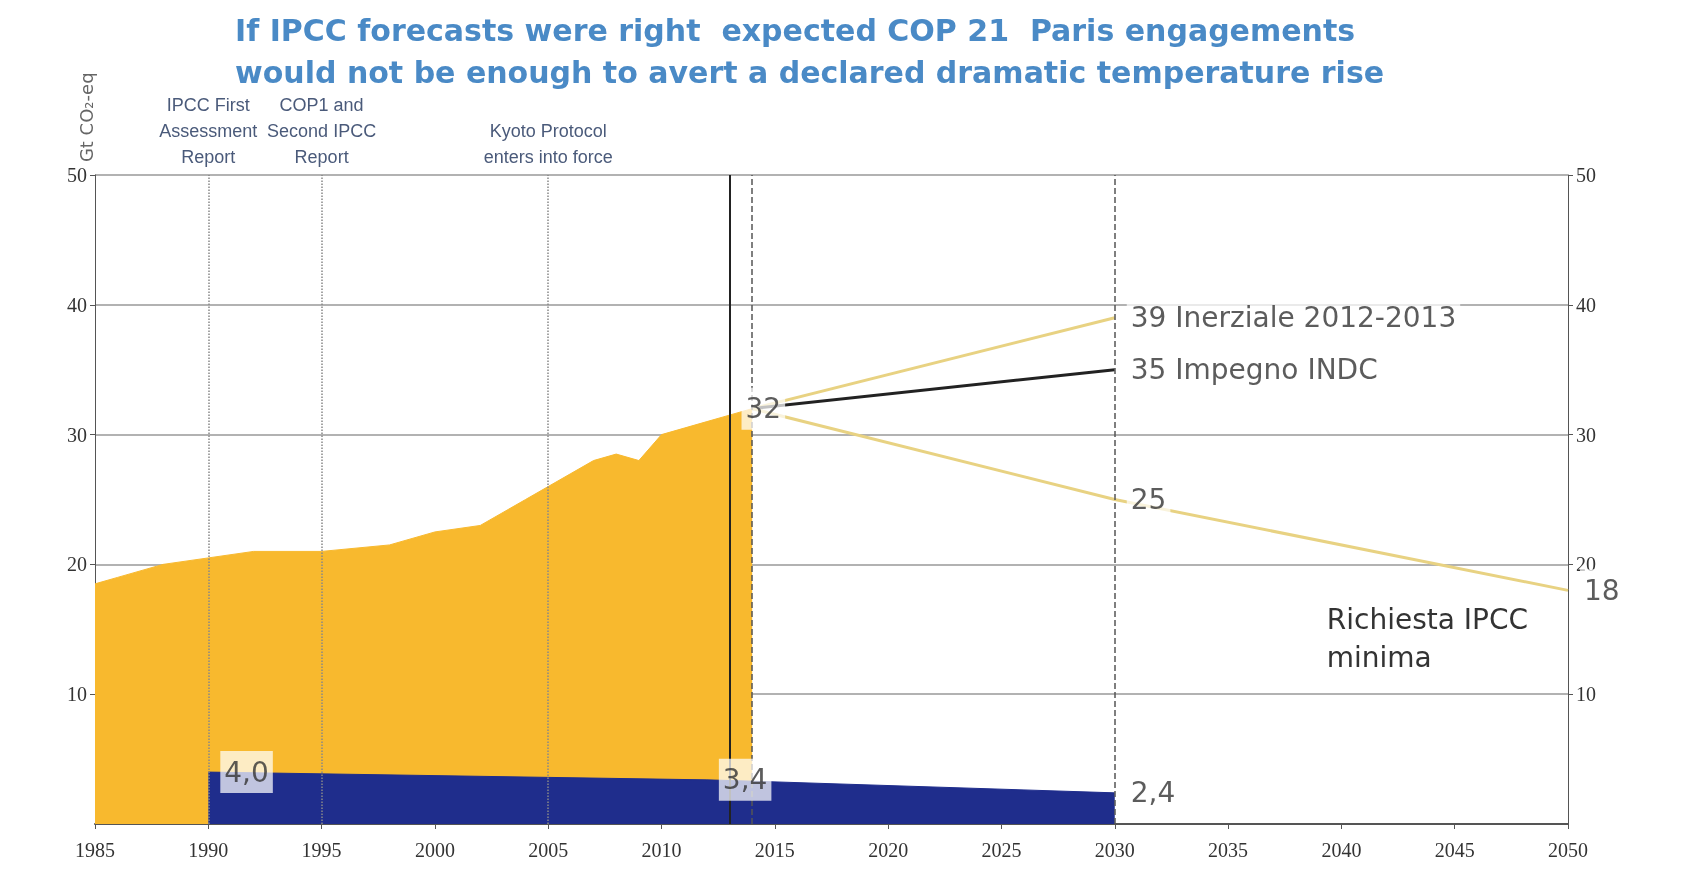 This screenshot has width=1698, height=884. Describe the element at coordinates (810, 51) in the screenshot. I see `chart-title: If IPCC forecasts were right expected COP 21 Paris engagements would not be enough to avert a declared dramatic temperature rise` at that location.